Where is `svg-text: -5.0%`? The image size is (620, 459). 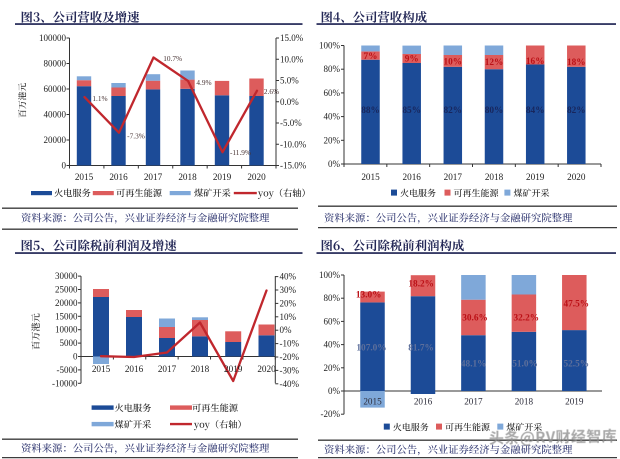
svg-text: -5.0% is located at coordinates (291, 123).